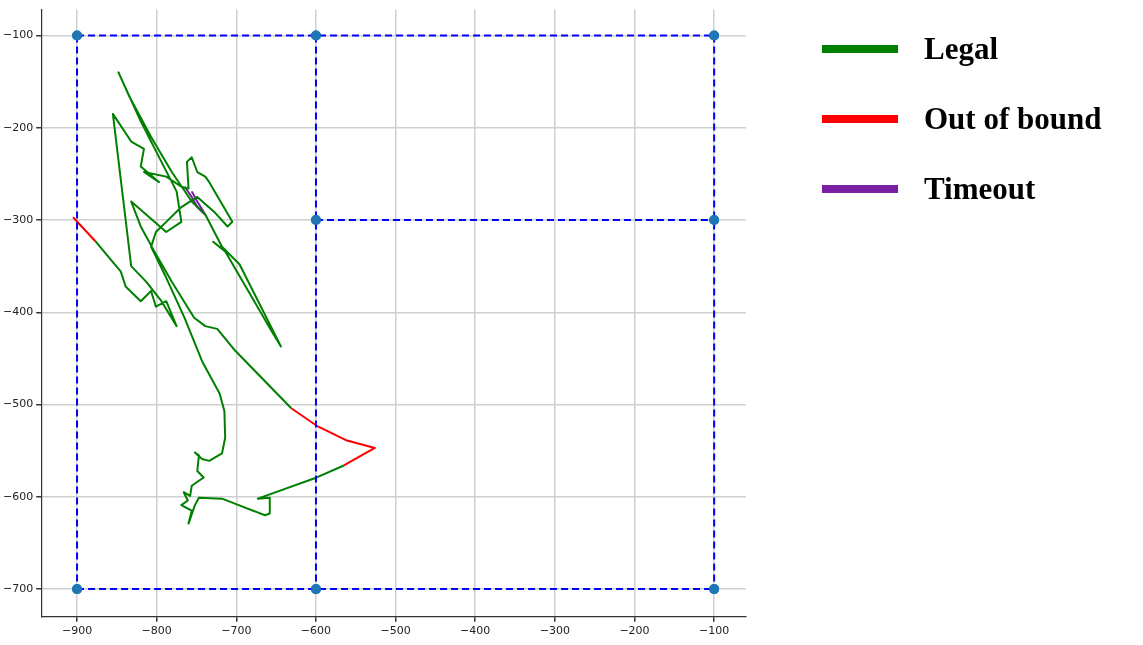 Image resolution: width=1143 pixels, height=645 pixels. Describe the element at coordinates (18, 127) in the screenshot. I see `y-tick-label: −200` at that location.